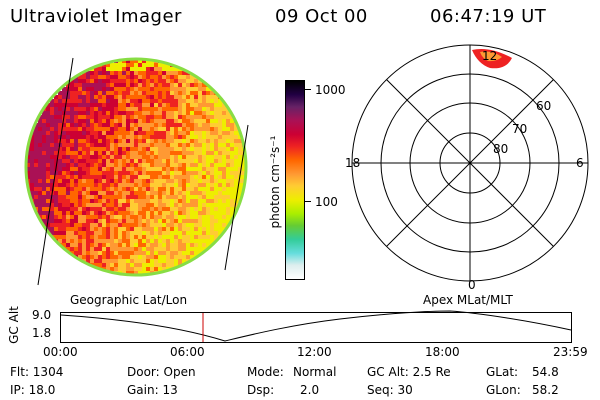 The image size is (600, 400). What do you see at coordinates (42, 333) in the screenshot?
I see `timeline-y-tick-1-8: 1.8` at bounding box center [42, 333].